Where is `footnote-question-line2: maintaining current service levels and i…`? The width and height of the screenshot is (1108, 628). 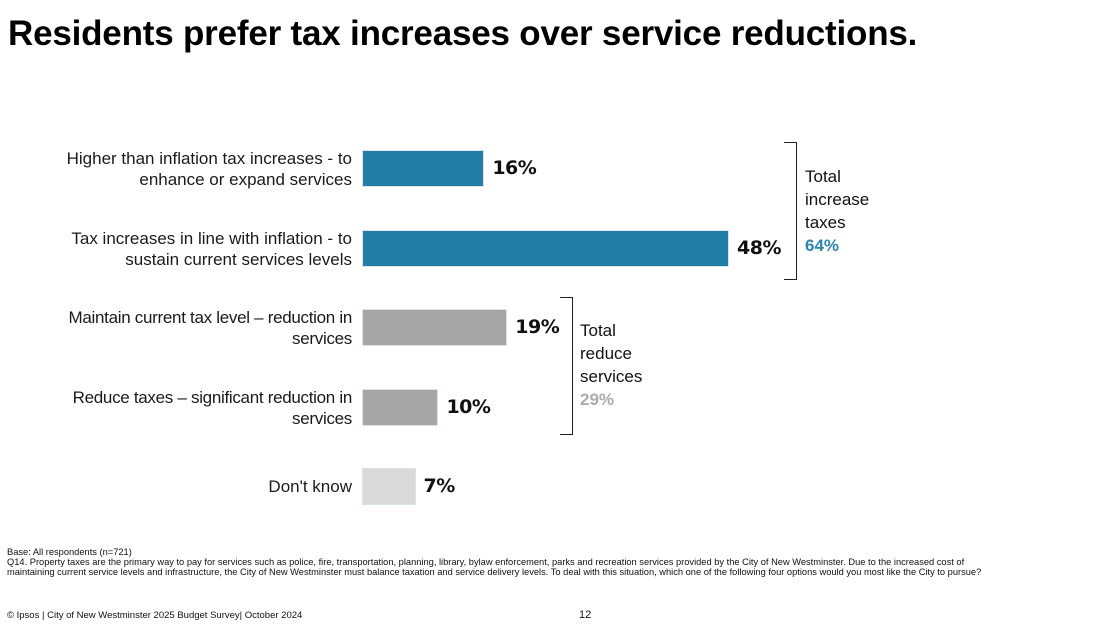
footnote-question-line2: maintaining current service levels and i… is located at coordinates (494, 572).